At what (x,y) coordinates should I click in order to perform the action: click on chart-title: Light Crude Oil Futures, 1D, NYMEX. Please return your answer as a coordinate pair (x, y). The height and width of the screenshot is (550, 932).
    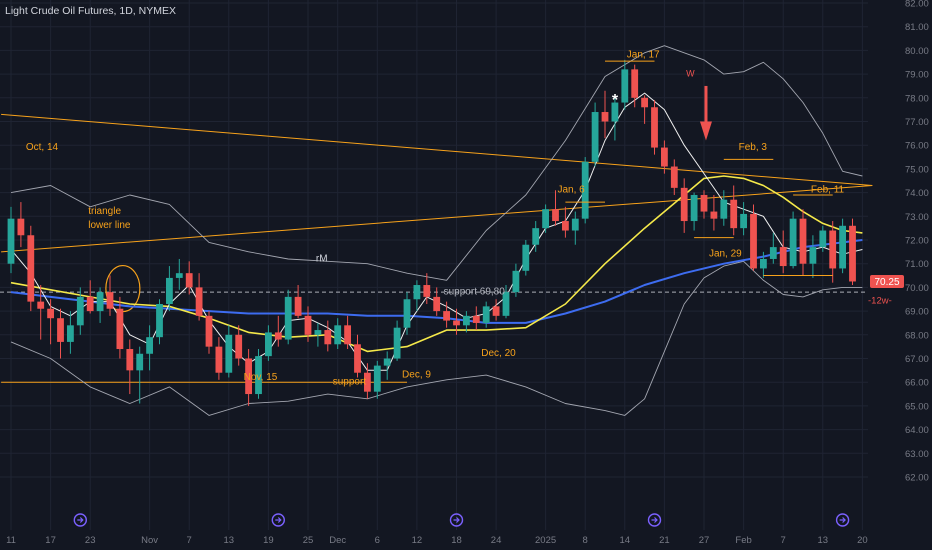
    Looking at the image, I should click on (90, 11).